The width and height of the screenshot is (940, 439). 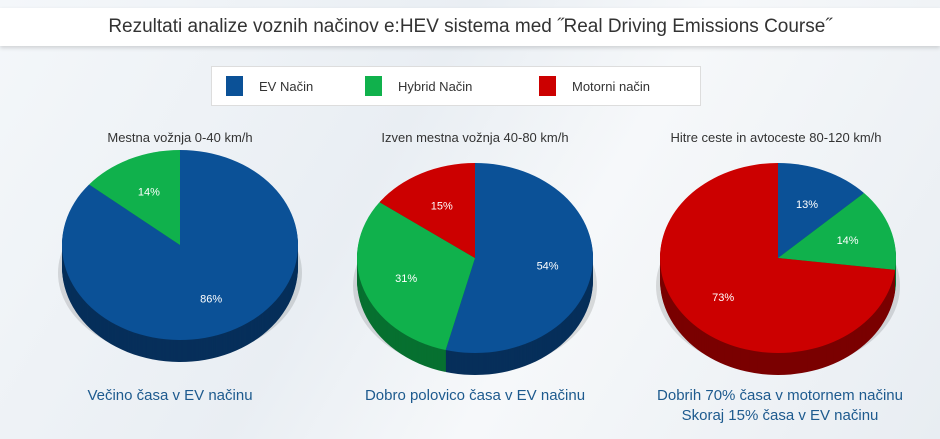 I want to click on legend-label: Motorni način, so click(x=611, y=86).